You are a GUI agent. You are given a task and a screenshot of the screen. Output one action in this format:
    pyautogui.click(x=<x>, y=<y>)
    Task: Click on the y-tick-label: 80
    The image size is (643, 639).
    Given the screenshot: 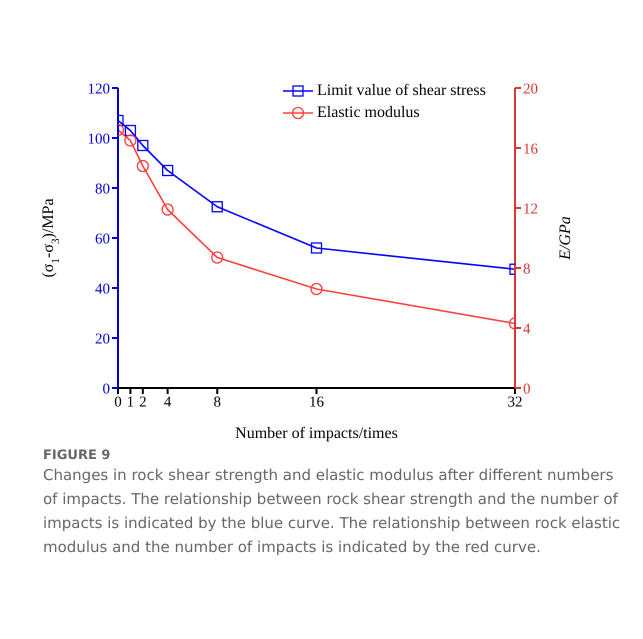 What is the action you would take?
    pyautogui.click(x=102, y=189)
    